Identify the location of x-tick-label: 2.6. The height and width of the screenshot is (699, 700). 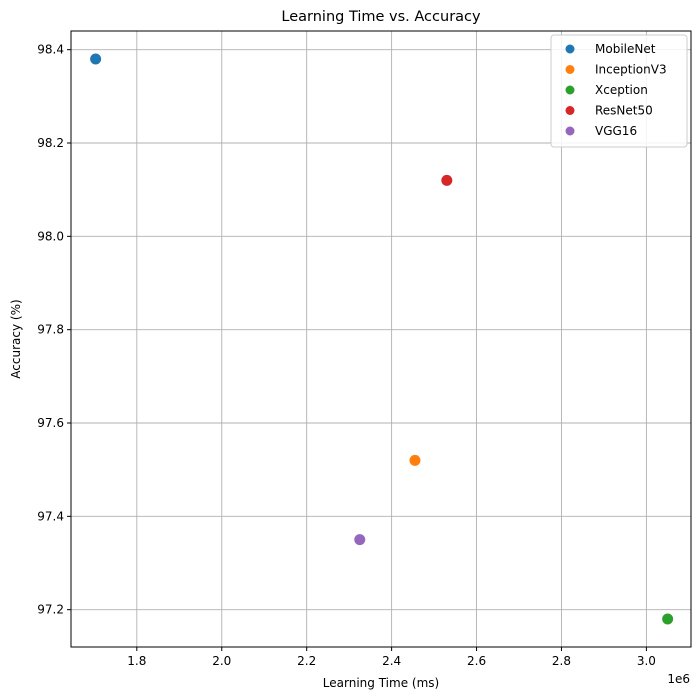
(476, 661).